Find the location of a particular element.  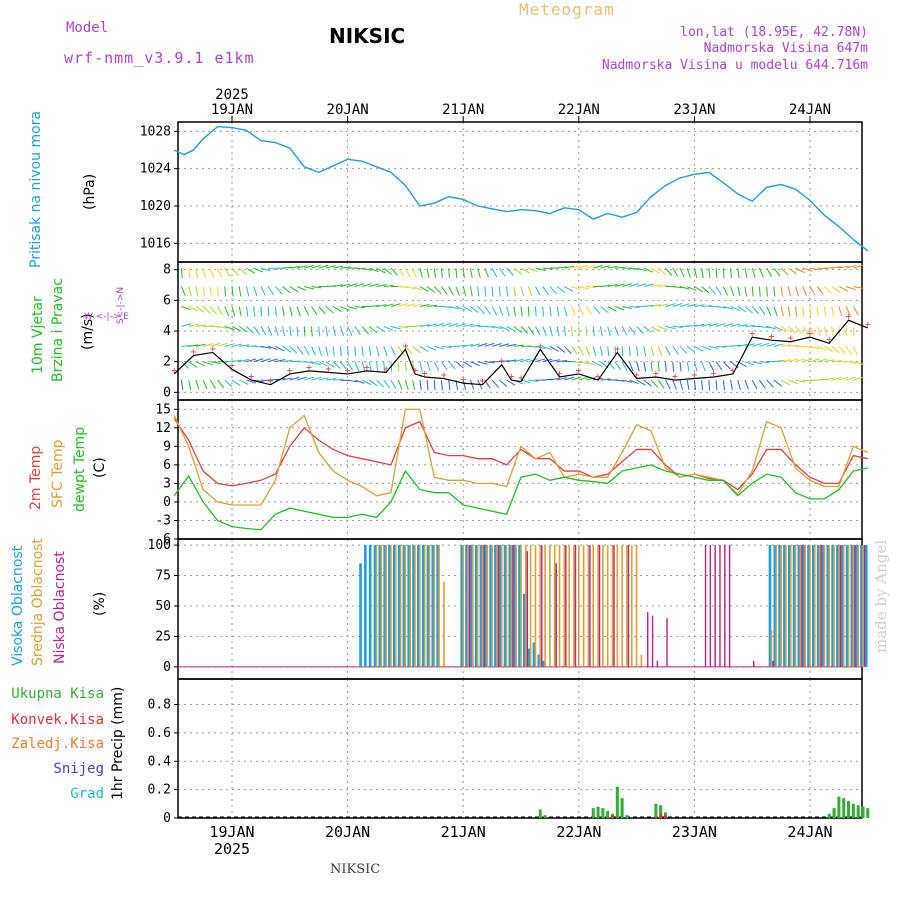

y-tick-label: 0 is located at coordinates (167, 818).